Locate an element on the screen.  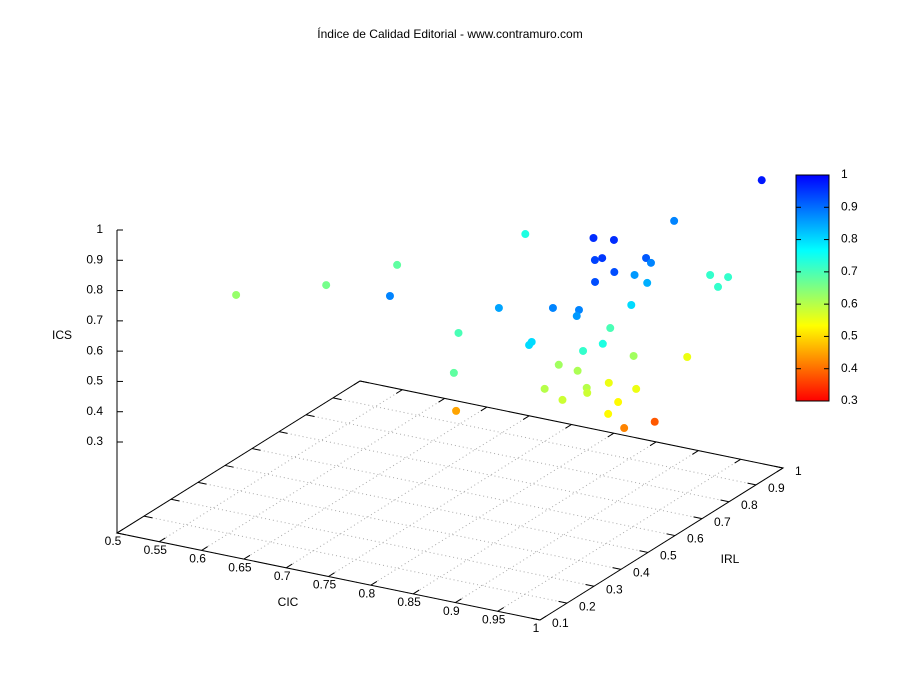
x-tick-label: 0.55 is located at coordinates (156, 550).